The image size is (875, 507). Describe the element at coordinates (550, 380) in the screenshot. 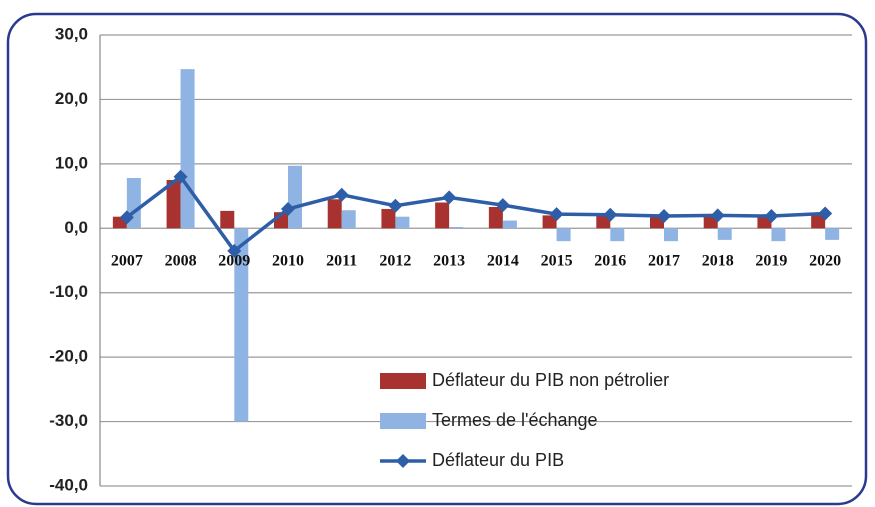

I see `legend-label: Déflateur du PIB non pétrolier` at that location.